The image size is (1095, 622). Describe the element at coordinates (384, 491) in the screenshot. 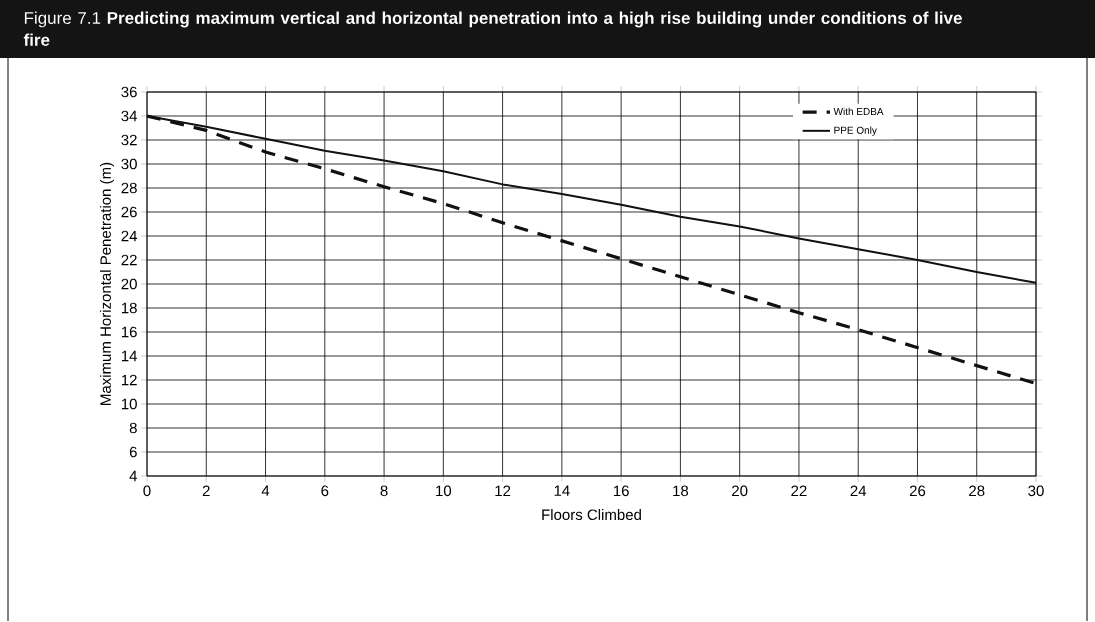

I see `x-tick-label: 8` at that location.